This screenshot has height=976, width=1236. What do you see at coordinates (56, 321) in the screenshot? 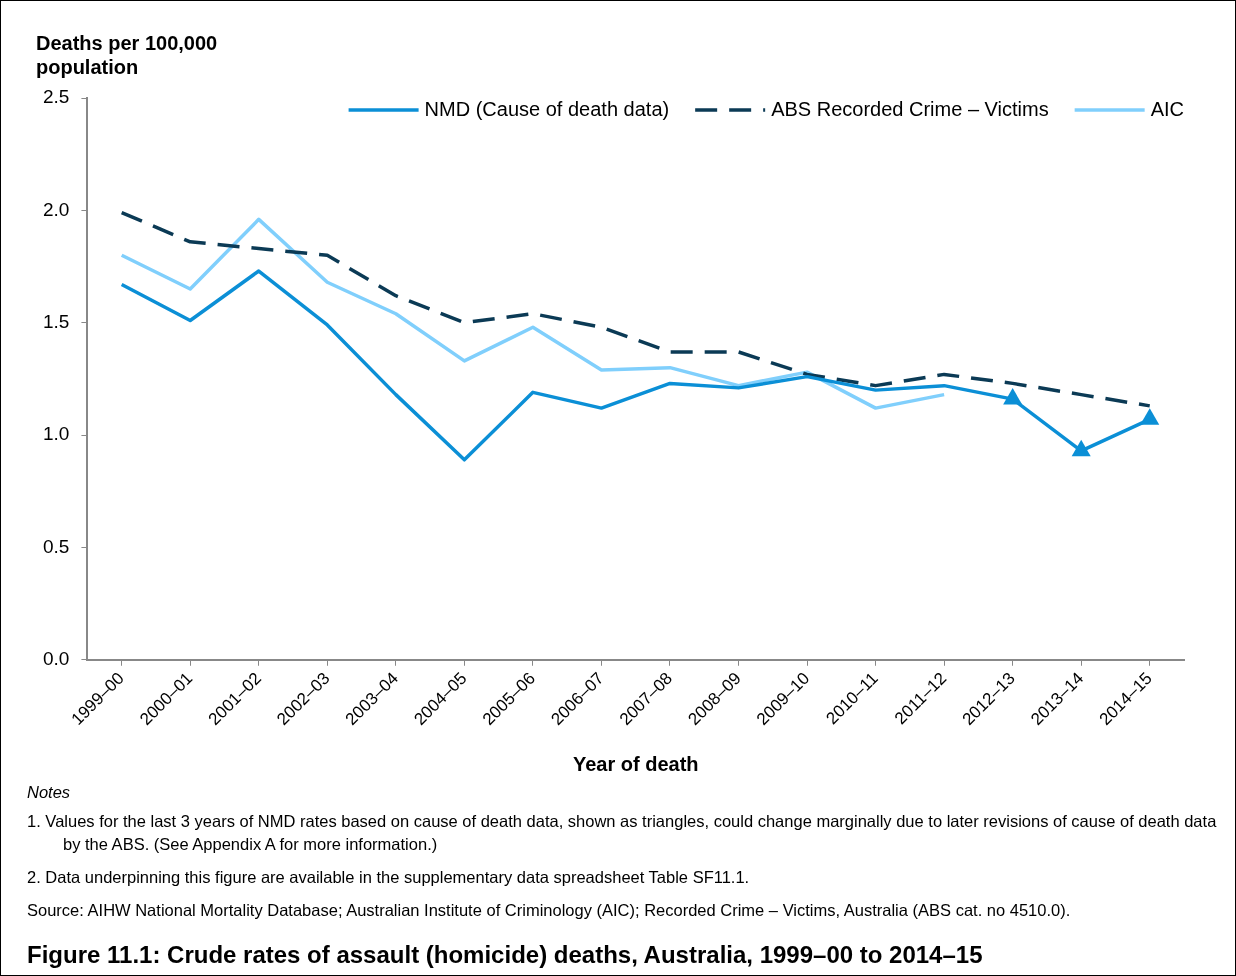
I see `y-tick-label: 1.5` at bounding box center [56, 321].